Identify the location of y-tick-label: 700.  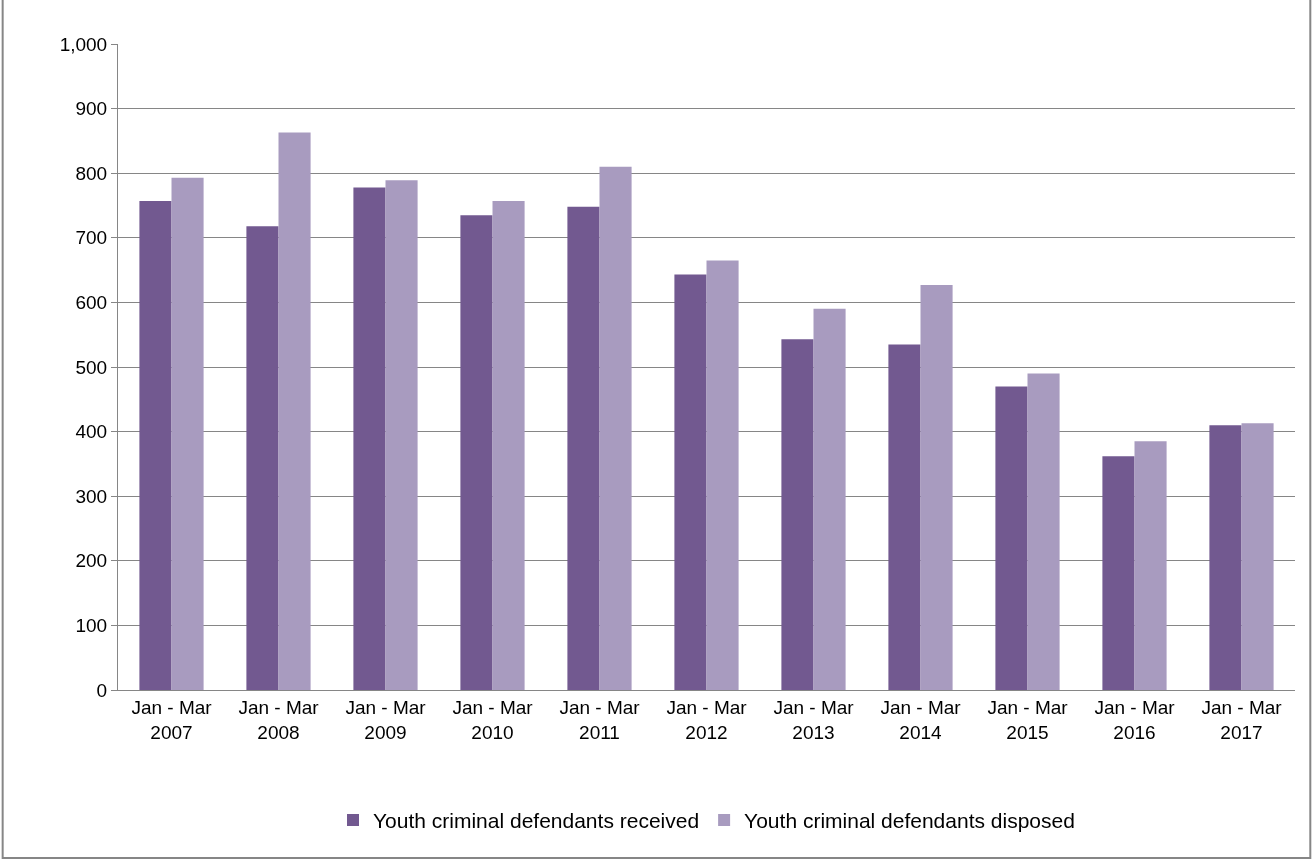
(91, 238).